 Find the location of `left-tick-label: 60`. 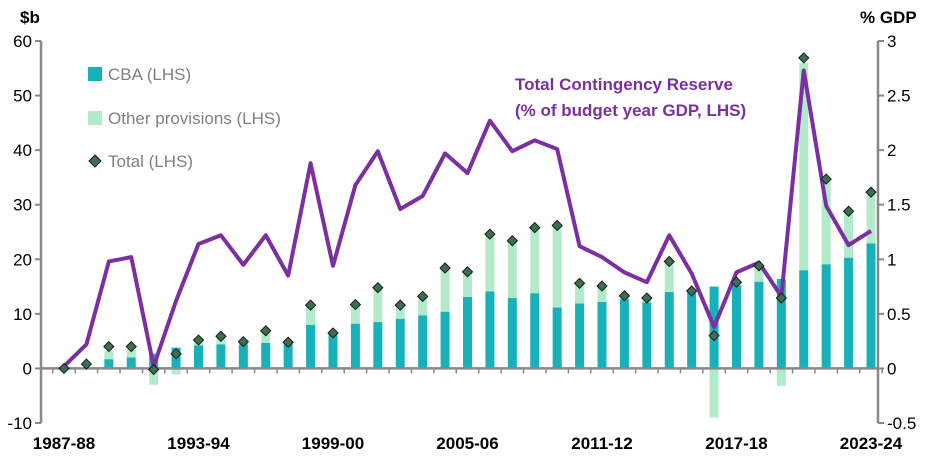

left-tick-label: 60 is located at coordinates (22, 41).